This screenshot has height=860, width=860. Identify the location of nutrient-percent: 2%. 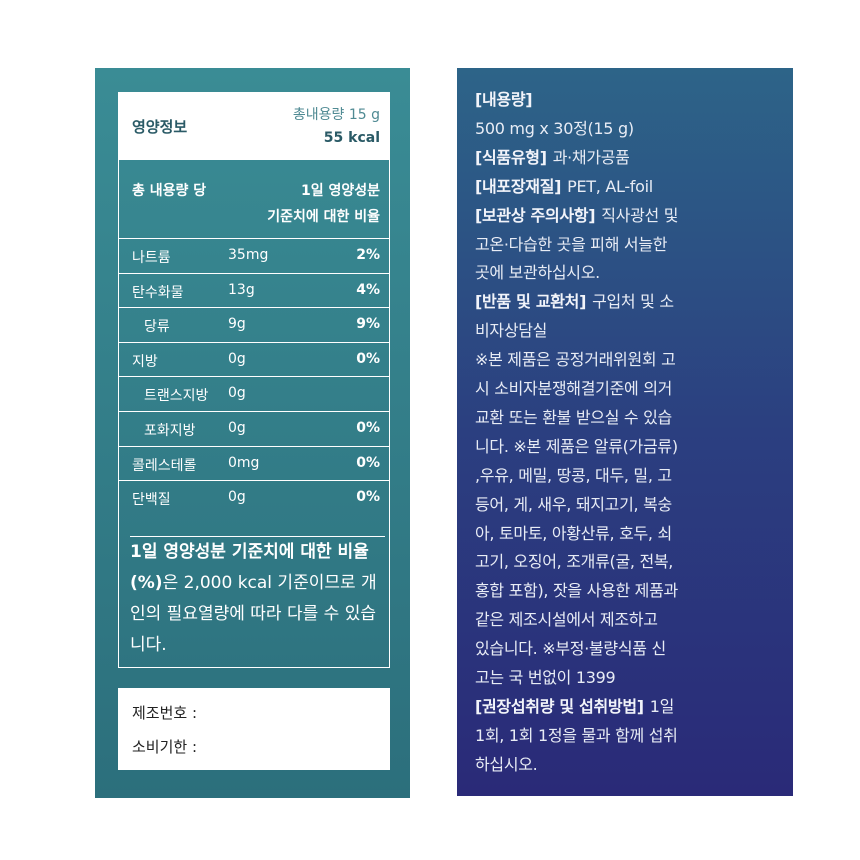
(368, 255).